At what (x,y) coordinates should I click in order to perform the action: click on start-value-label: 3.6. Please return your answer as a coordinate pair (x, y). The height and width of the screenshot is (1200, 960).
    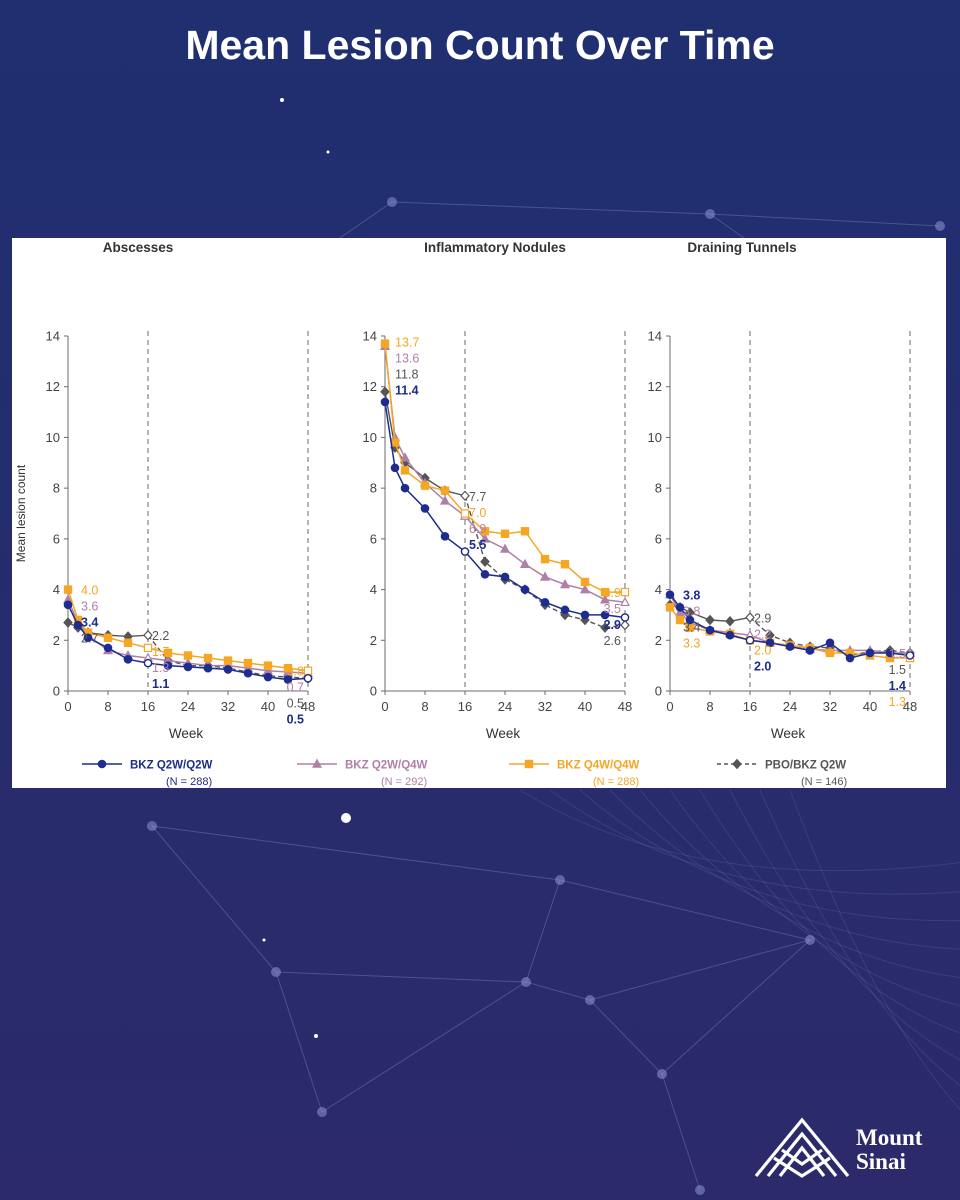
    Looking at the image, I should click on (89, 607).